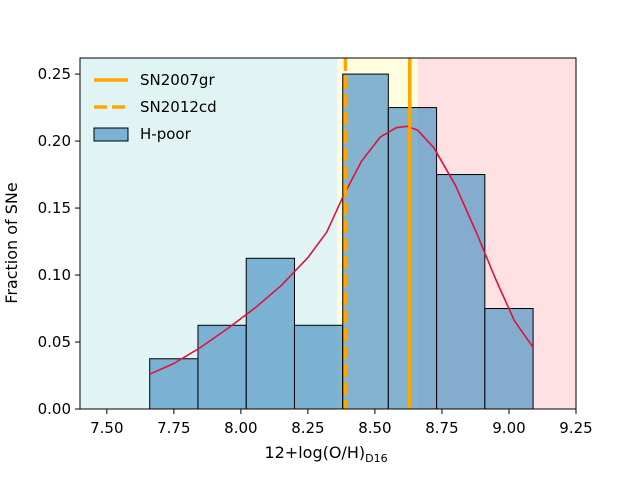 The height and width of the screenshot is (480, 640). What do you see at coordinates (325, 454) in the screenshot?
I see `x-axis-label: 12+log(O/H)D16` at bounding box center [325, 454].